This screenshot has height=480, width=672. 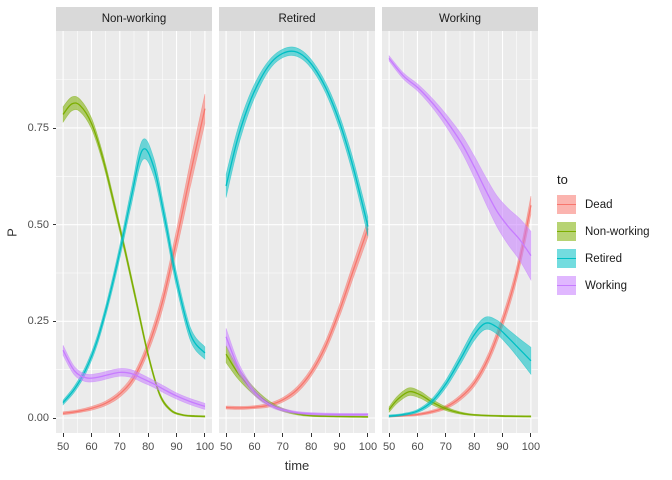 I want to click on legend-key-swatch-dead, so click(x=566, y=204).